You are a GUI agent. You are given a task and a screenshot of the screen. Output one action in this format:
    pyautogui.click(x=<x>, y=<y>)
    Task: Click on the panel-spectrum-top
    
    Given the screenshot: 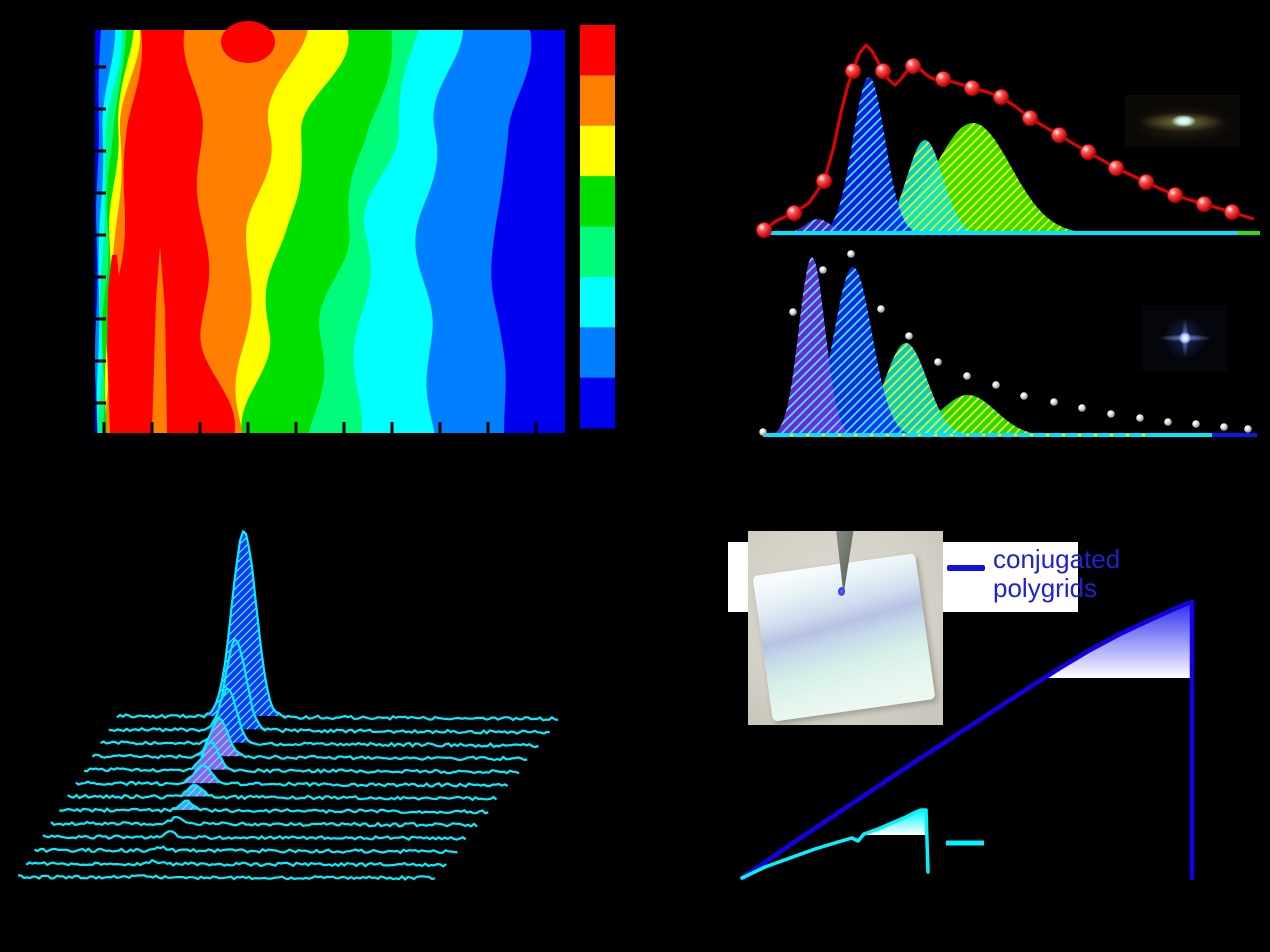 What is the action you would take?
    pyautogui.click(x=1008, y=140)
    